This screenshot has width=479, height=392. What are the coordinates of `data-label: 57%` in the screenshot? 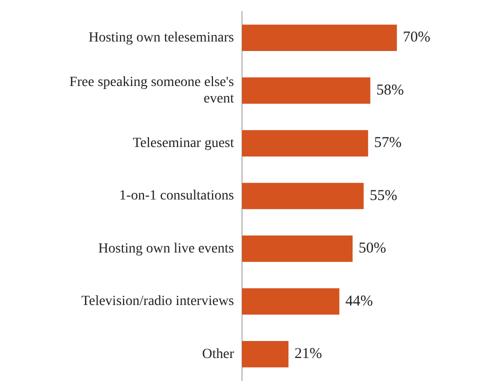 It's located at (388, 143).